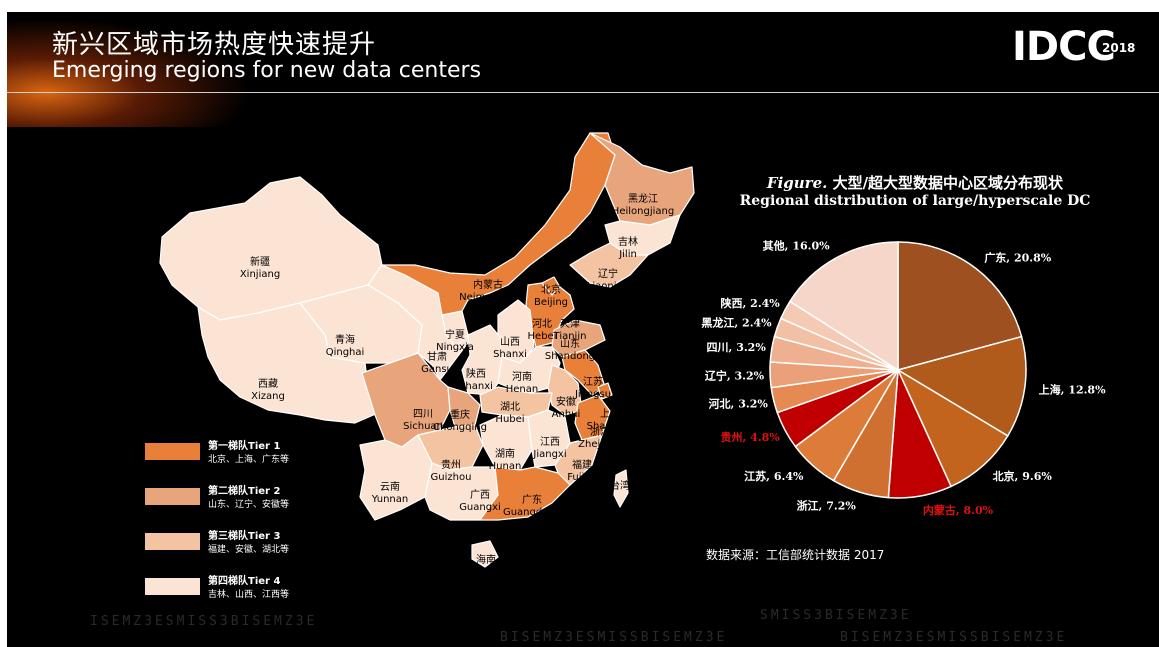 This screenshot has height=647, width=1159. Describe the element at coordinates (600, 432) in the screenshot. I see `map-label-cn: 浙江` at that location.